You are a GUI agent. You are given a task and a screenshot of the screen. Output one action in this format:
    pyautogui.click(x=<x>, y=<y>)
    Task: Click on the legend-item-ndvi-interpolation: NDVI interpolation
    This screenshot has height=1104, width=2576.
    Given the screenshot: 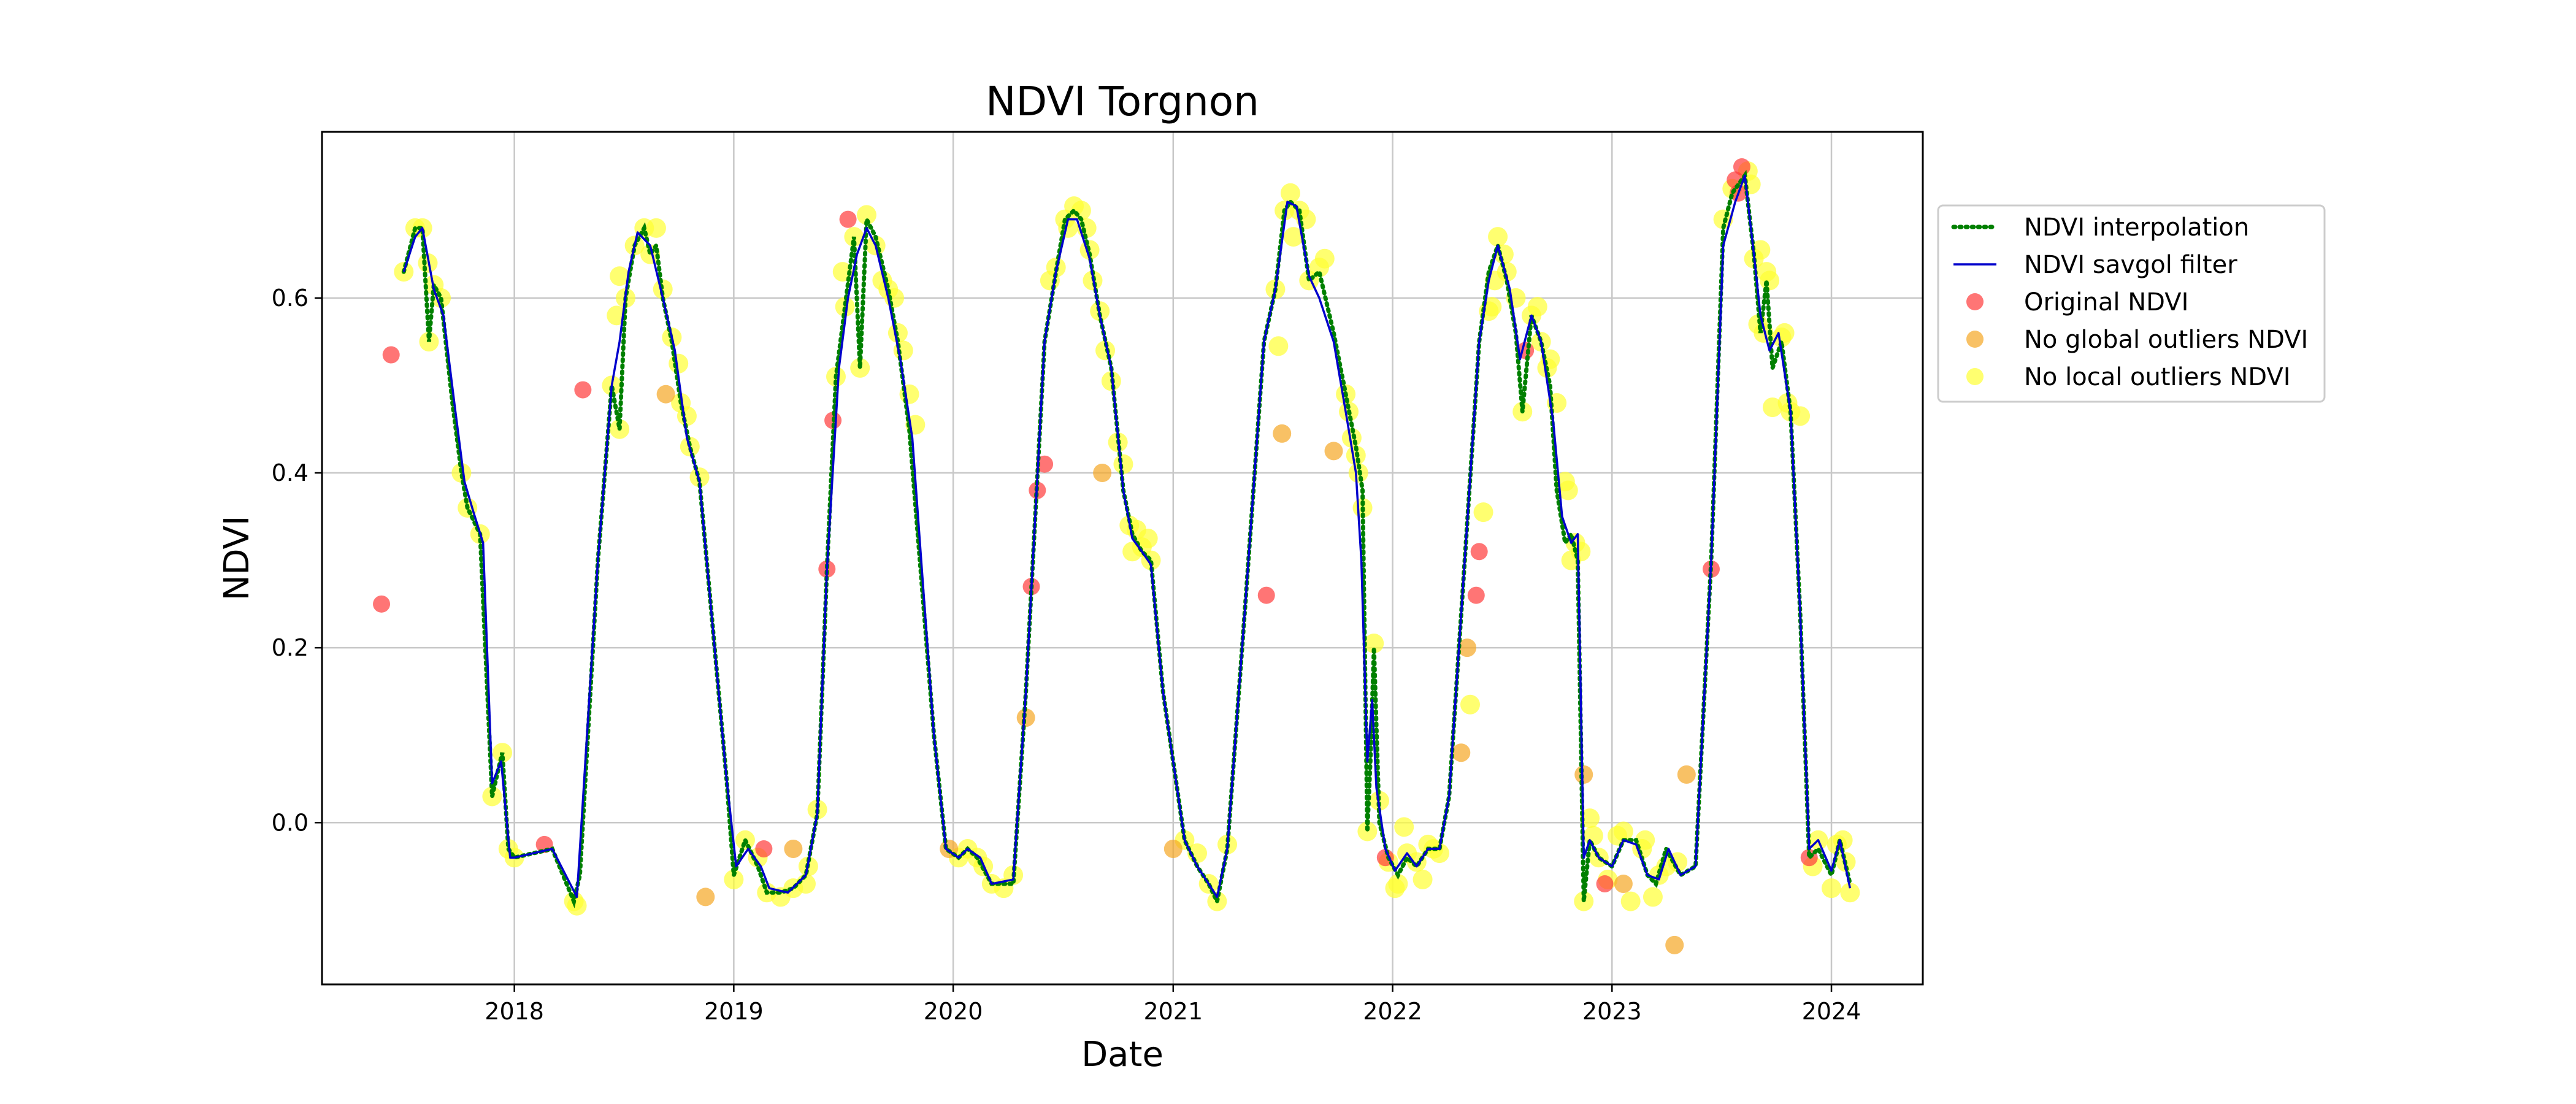 What is the action you would take?
    pyautogui.click(x=2100, y=227)
    